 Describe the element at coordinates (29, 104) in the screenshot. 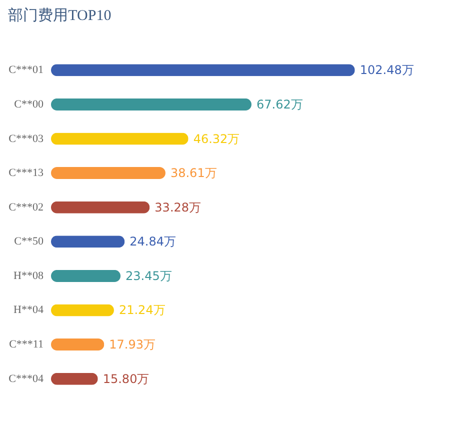

I see `y-tick-label: C**00` at that location.